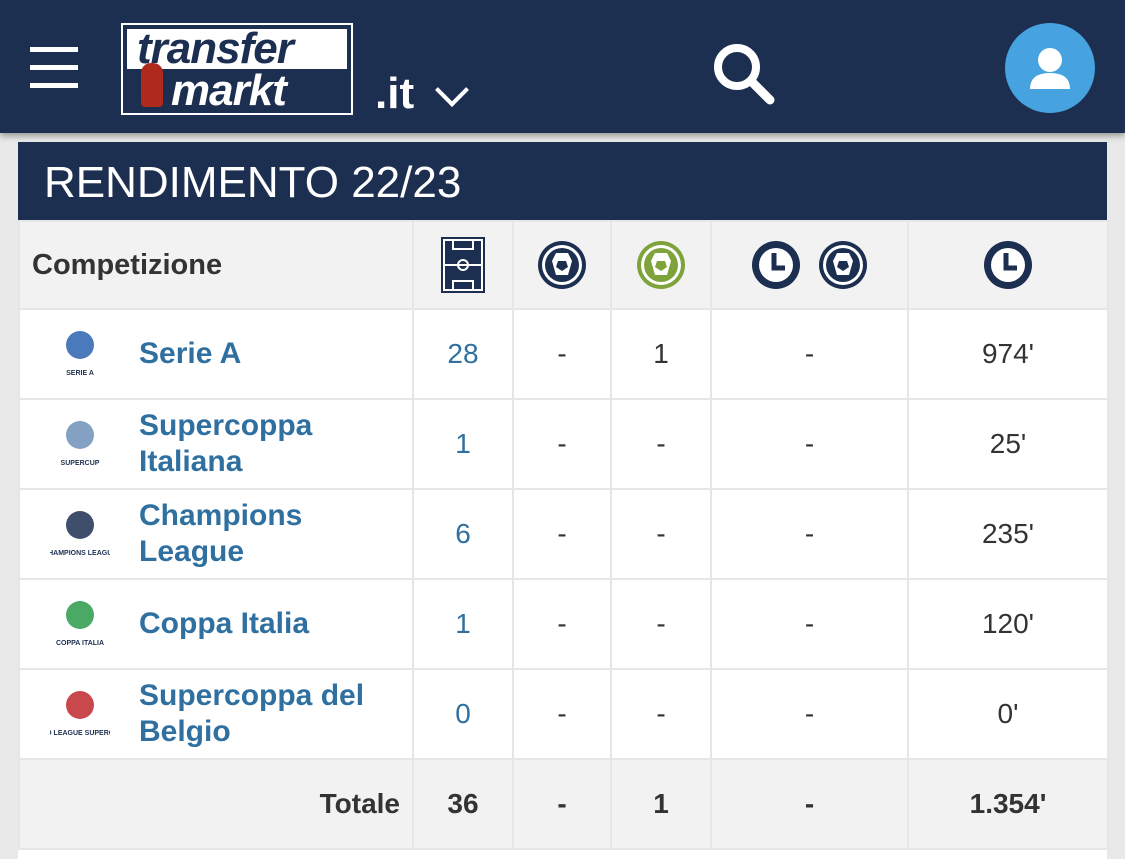 This screenshot has width=1125, height=859. I want to click on competition-name-link: Supercoppa Italiana, so click(276, 444).